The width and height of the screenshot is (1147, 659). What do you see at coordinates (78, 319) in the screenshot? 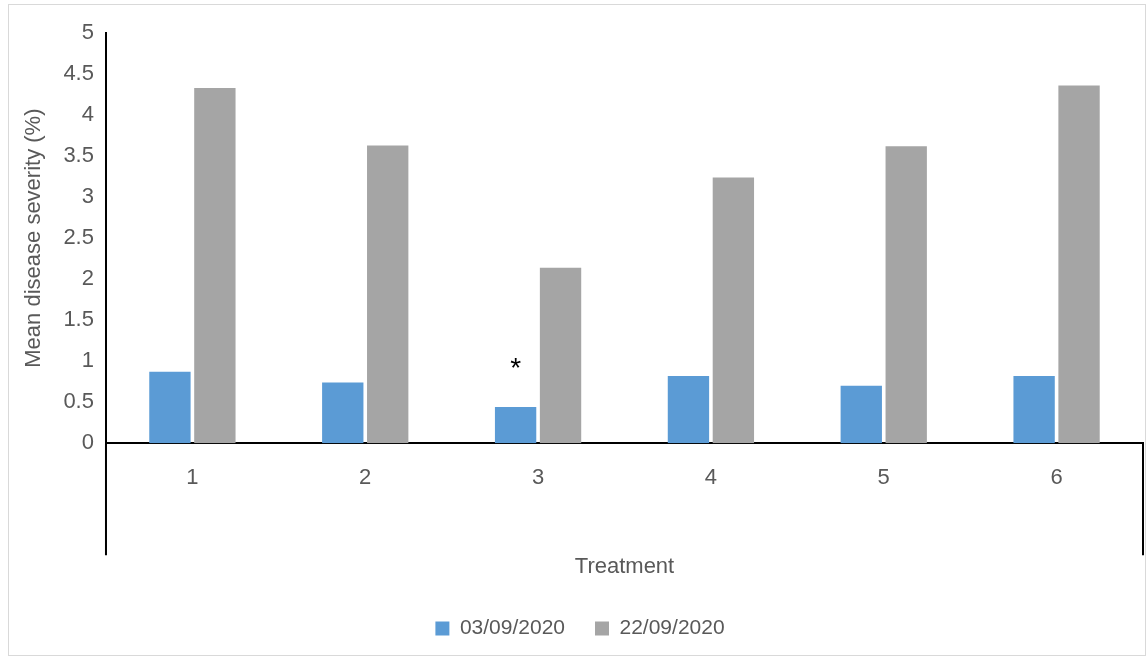
I see `y-tick-label: 1.5` at bounding box center [78, 319].